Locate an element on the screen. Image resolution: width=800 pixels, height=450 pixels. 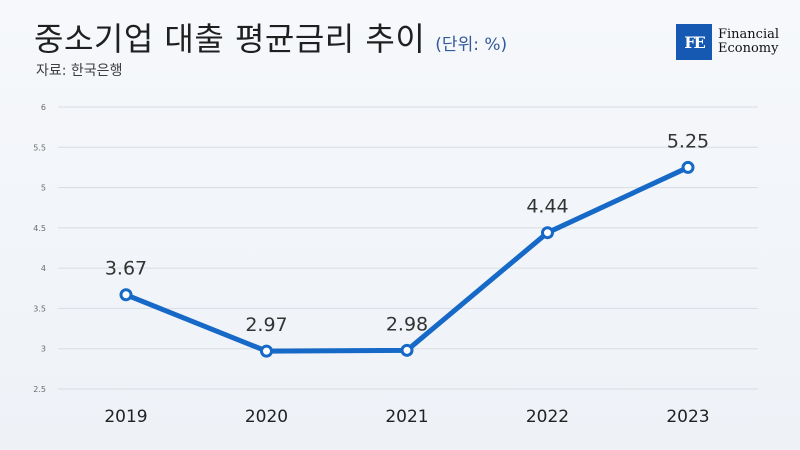
brand-logo: FE Financial Economy is located at coordinates (727, 42).